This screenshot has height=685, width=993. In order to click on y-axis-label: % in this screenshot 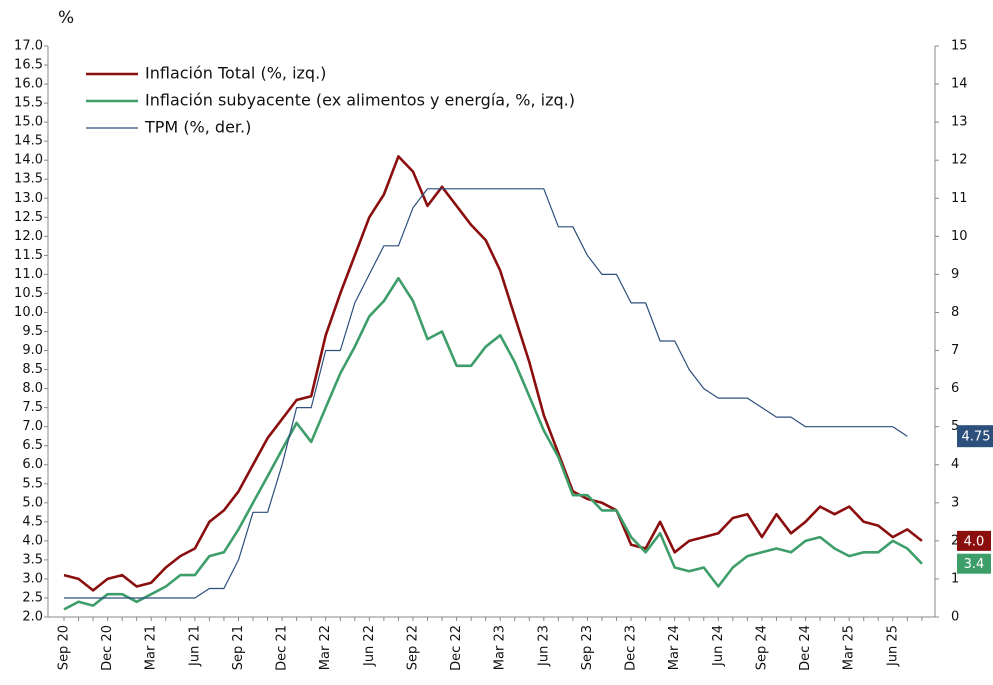, I will do `click(66, 18)`.